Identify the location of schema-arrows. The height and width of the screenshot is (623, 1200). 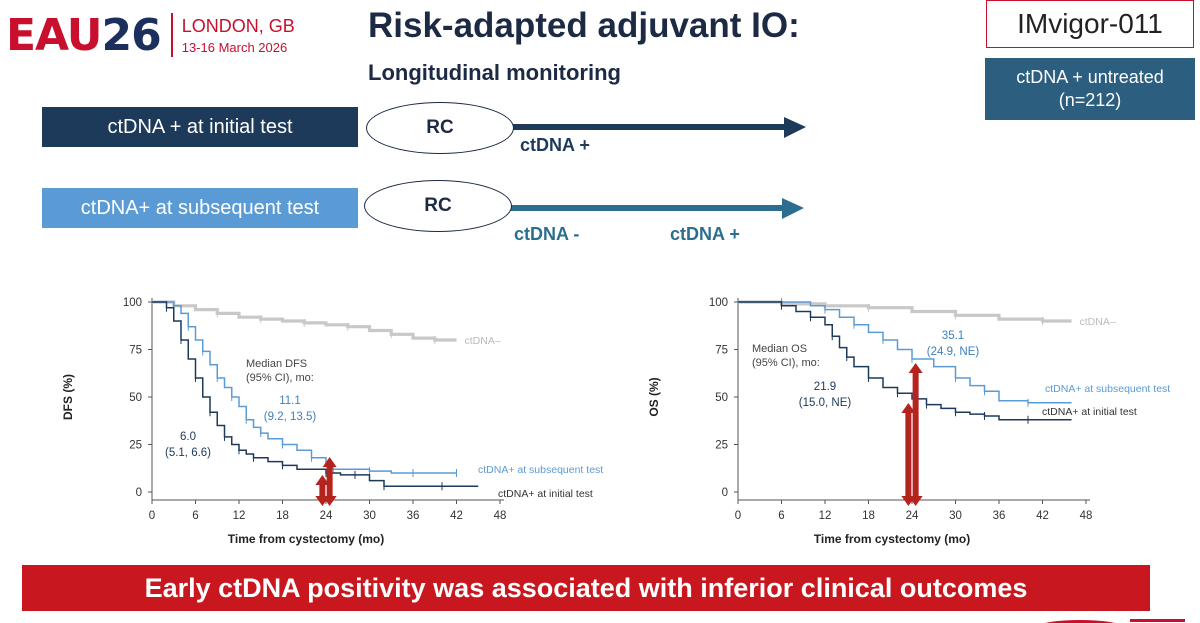
(657, 168).